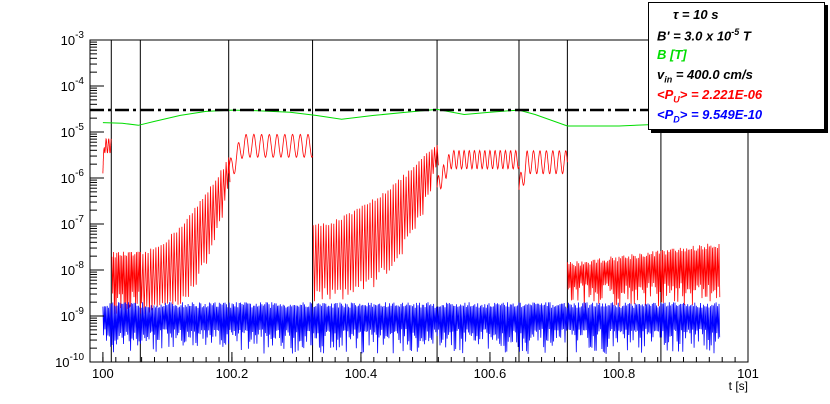  Describe the element at coordinates (73, 223) in the screenshot. I see `y-tick-label: 10⁻⁷` at that location.